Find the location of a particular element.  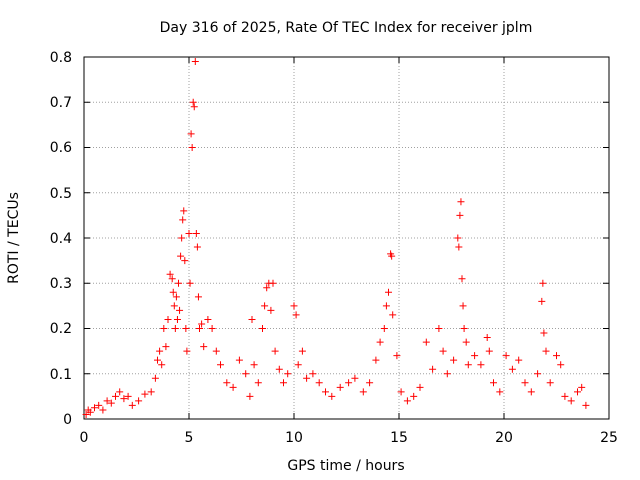

y-tick-label: 0 is located at coordinates (67, 420).